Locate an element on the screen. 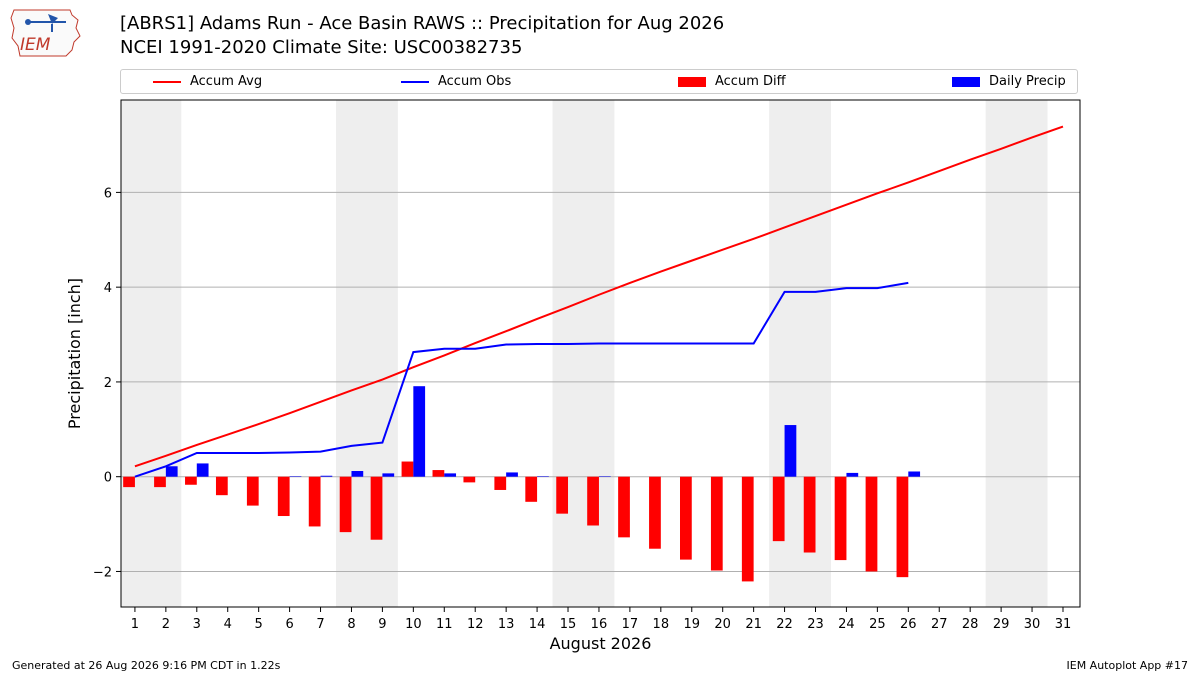  legend-item-accum-avg: Accum Avg is located at coordinates (207, 81).